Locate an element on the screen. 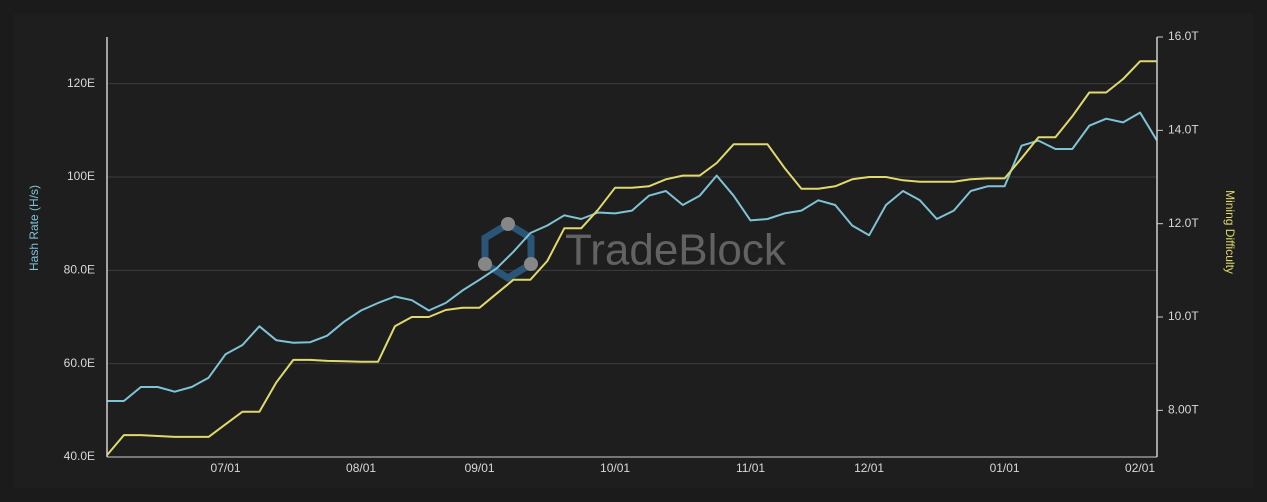 This screenshot has width=1267, height=502. y2-axis-title: Mining Difficulty is located at coordinates (1230, 232).